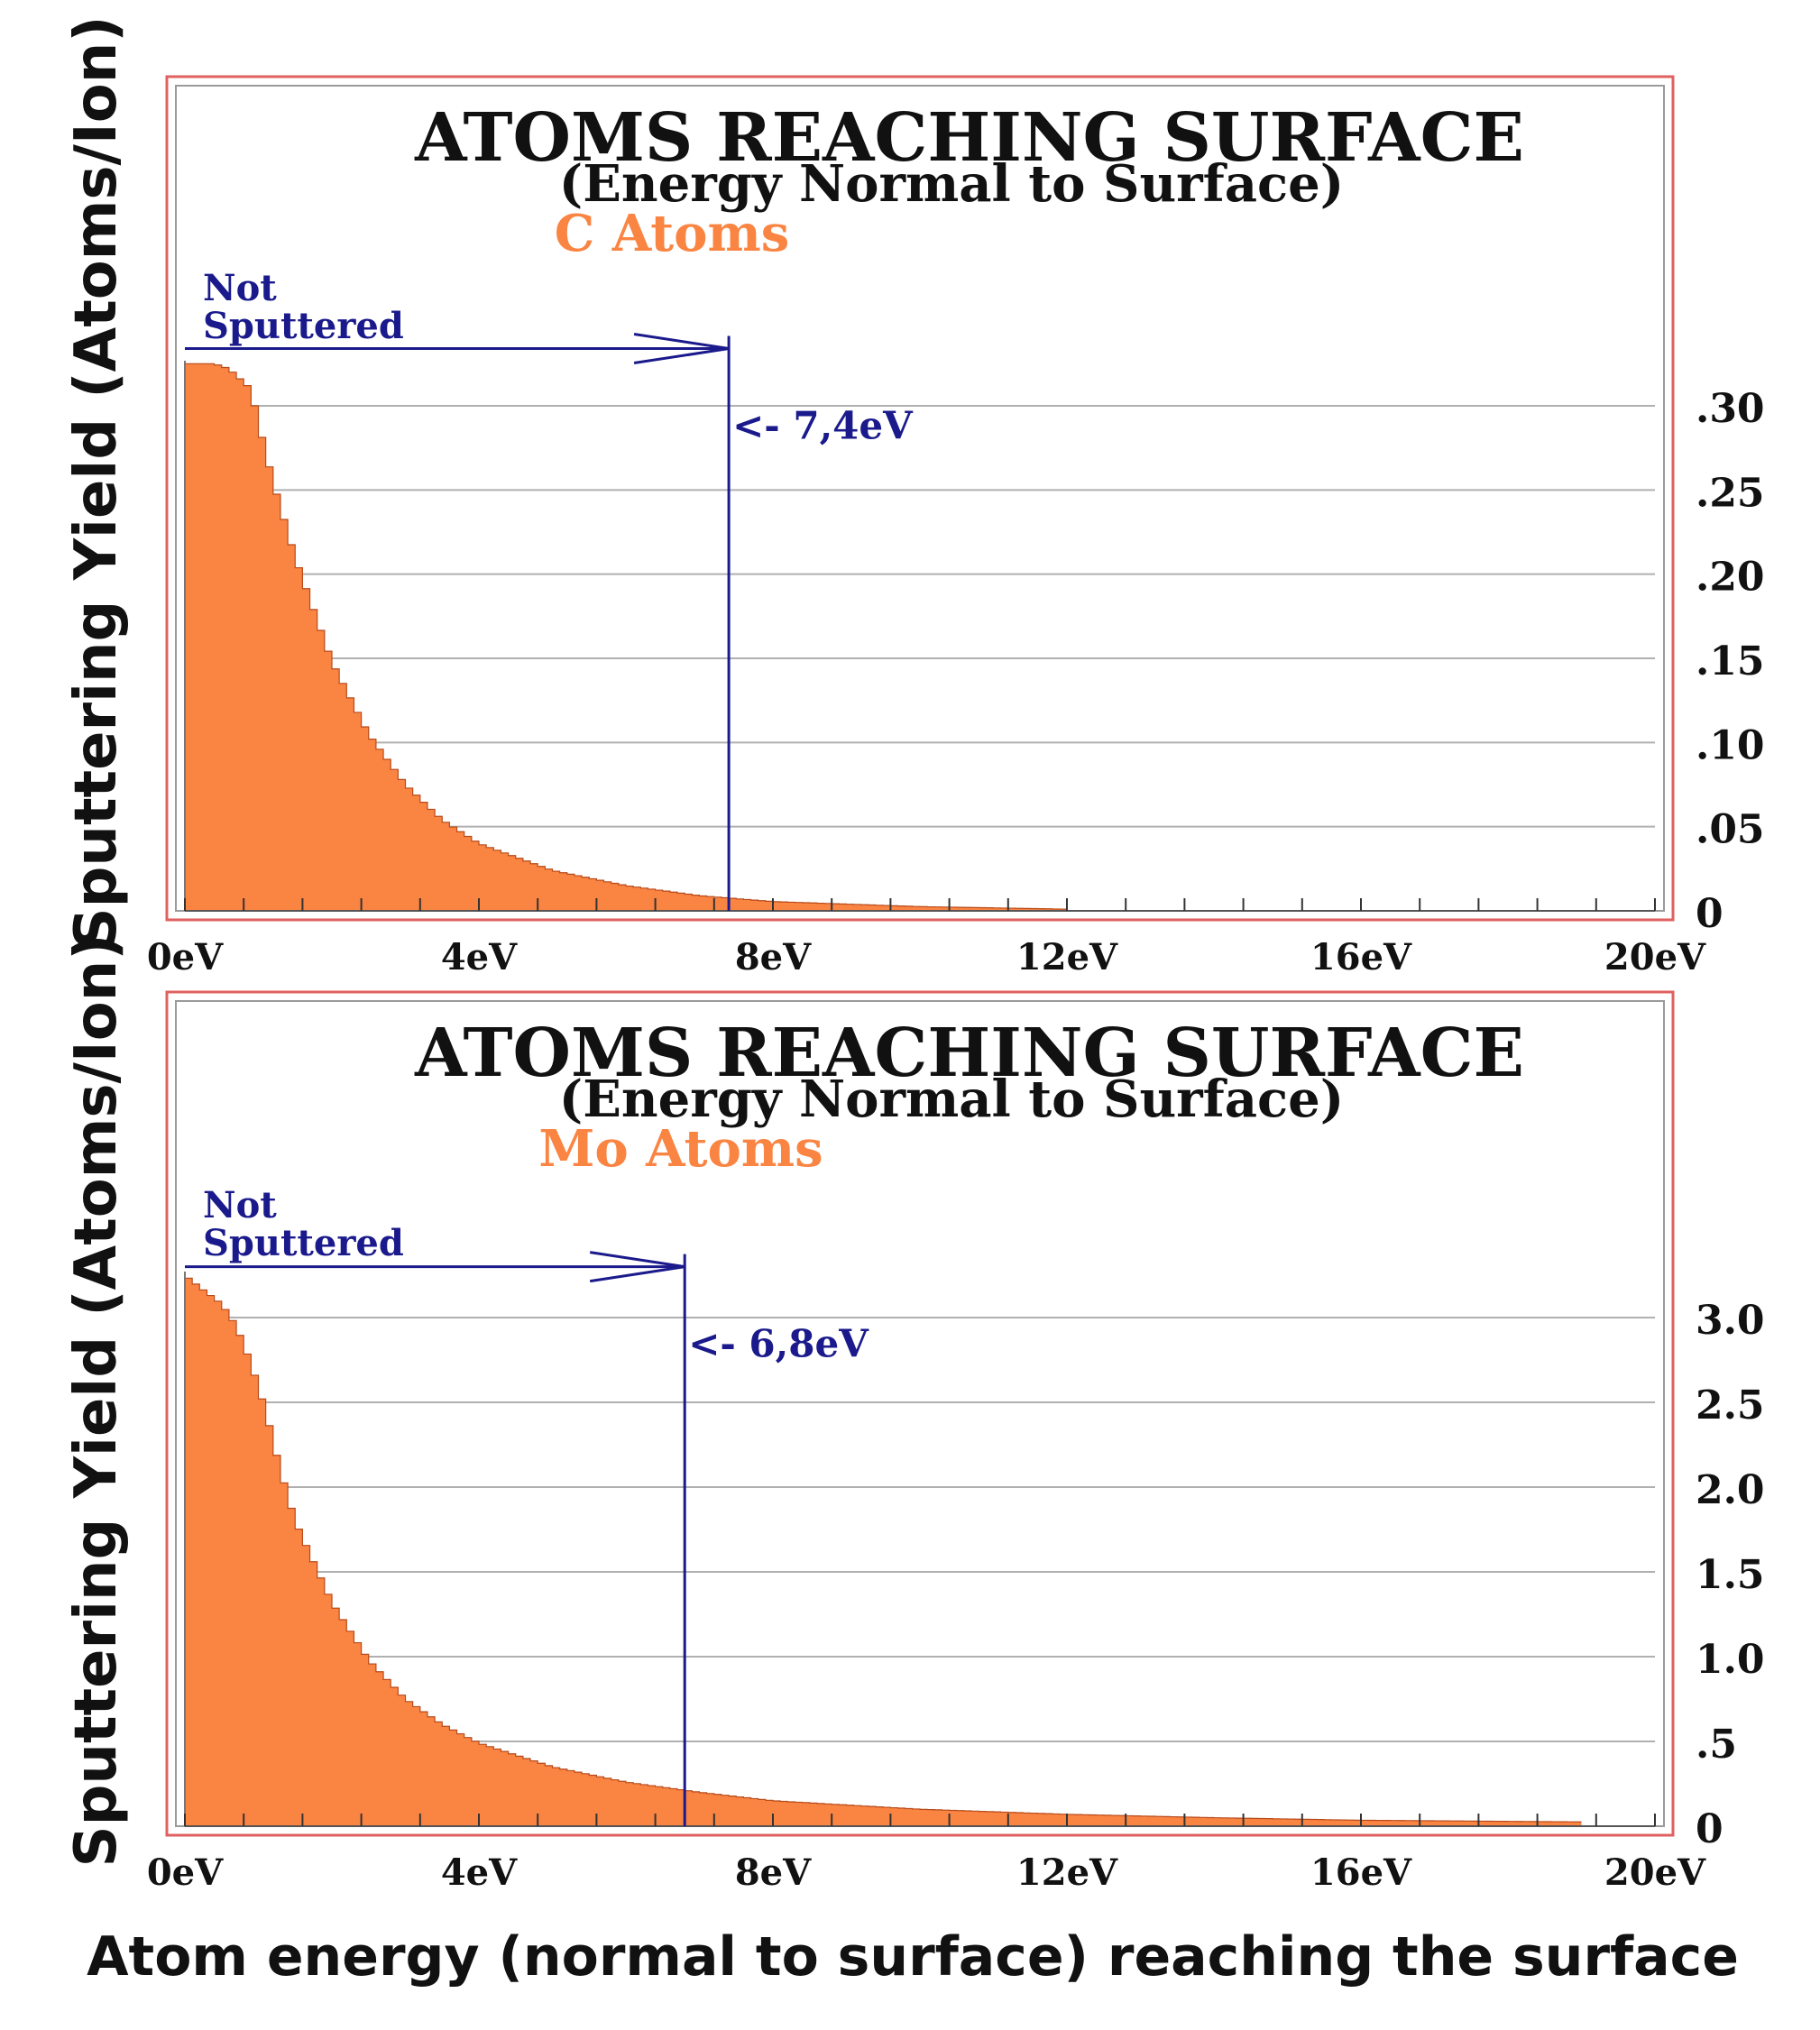  Describe the element at coordinates (1731, 1575) in the screenshot. I see `y-tick-label: 1.5` at that location.